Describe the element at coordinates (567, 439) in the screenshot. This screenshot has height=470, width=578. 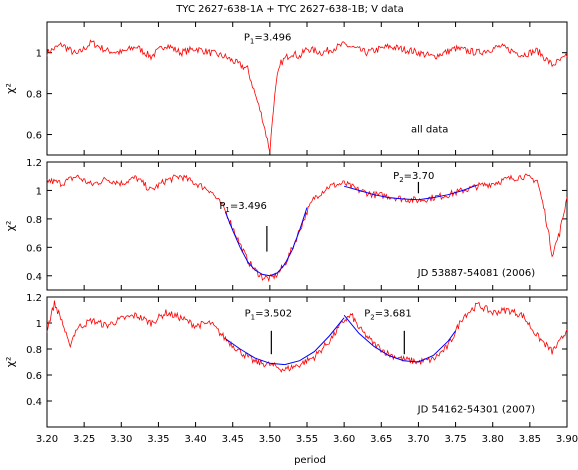
I see `x-tick-label: 3.90` at that location.